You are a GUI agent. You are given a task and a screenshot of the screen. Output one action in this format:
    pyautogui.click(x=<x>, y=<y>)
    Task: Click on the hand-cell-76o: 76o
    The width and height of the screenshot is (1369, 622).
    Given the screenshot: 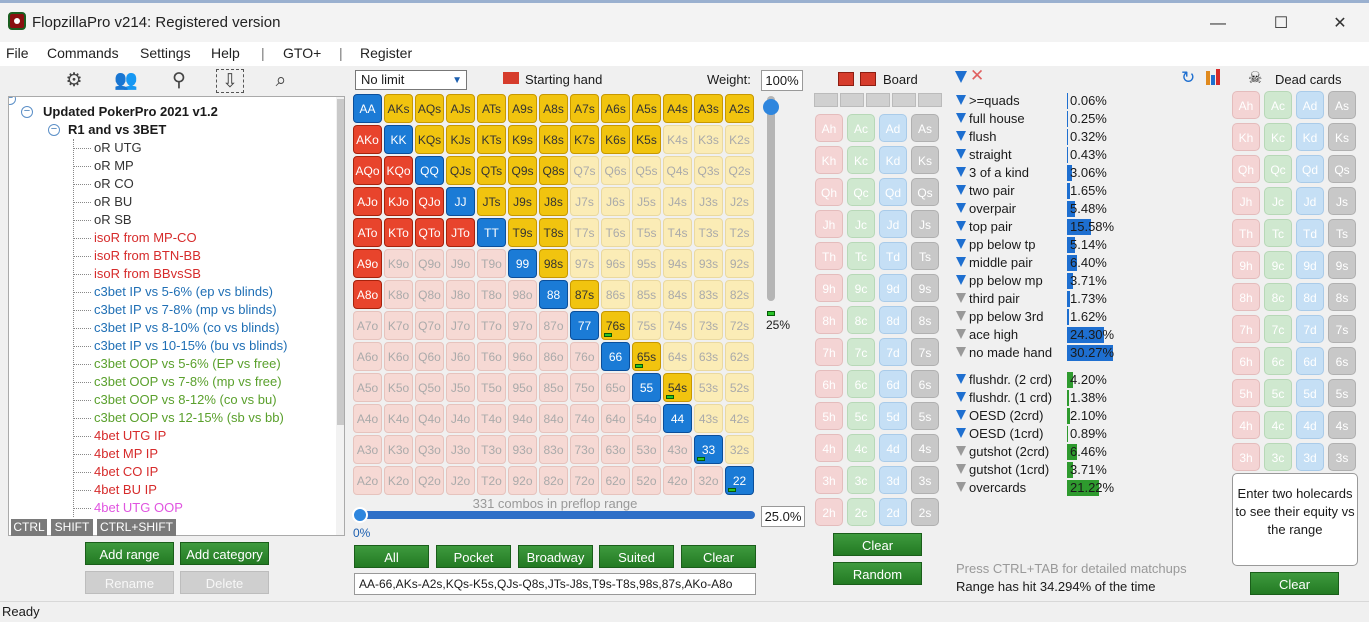 What is the action you would take?
    pyautogui.click(x=584, y=356)
    